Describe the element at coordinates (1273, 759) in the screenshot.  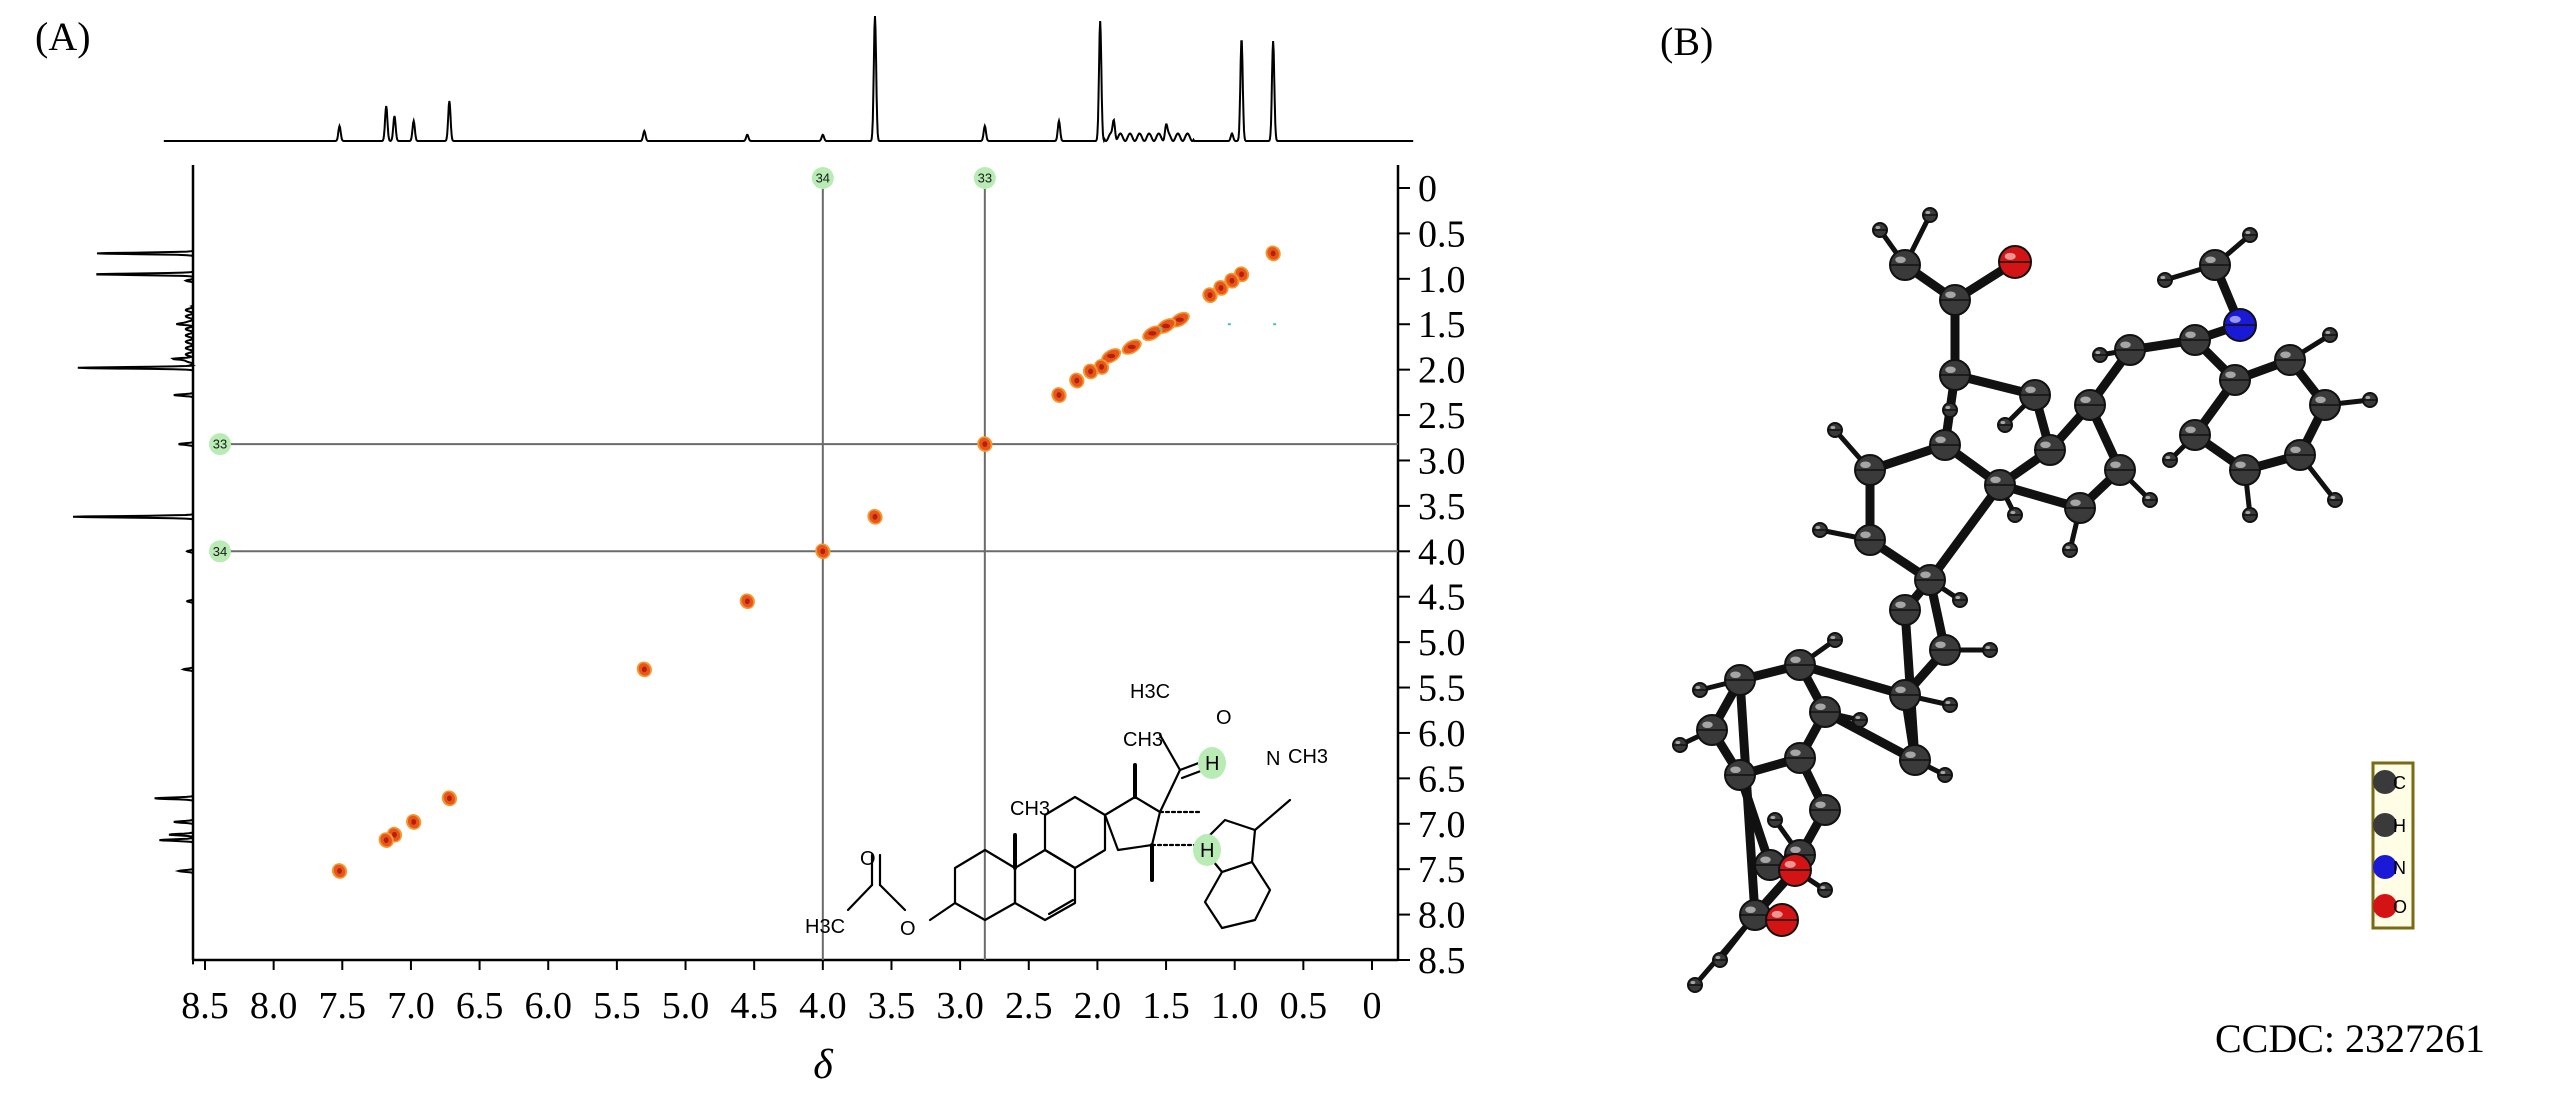
I see `indole-n-label: N` at that location.